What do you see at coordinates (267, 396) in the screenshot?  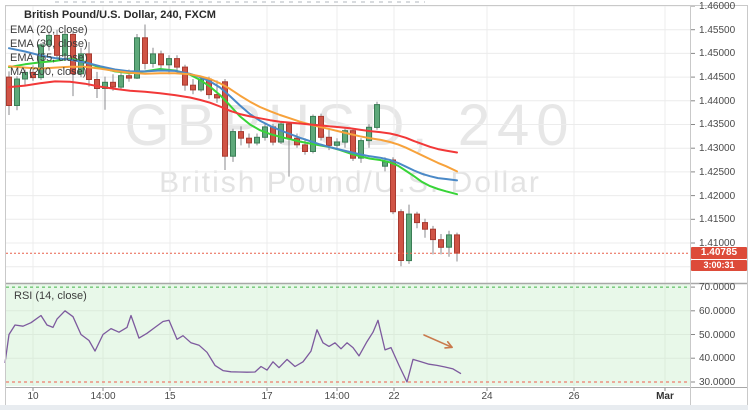 I see `time-axis-label: 17` at bounding box center [267, 396].